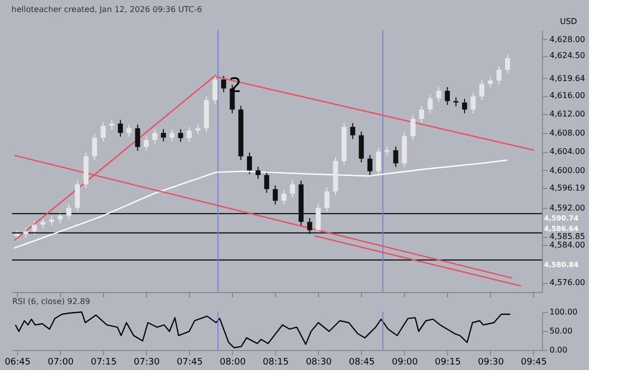 The height and width of the screenshot is (378, 625). What do you see at coordinates (568, 95) in the screenshot?
I see `y-tick-label: 4,616.00` at bounding box center [568, 95].